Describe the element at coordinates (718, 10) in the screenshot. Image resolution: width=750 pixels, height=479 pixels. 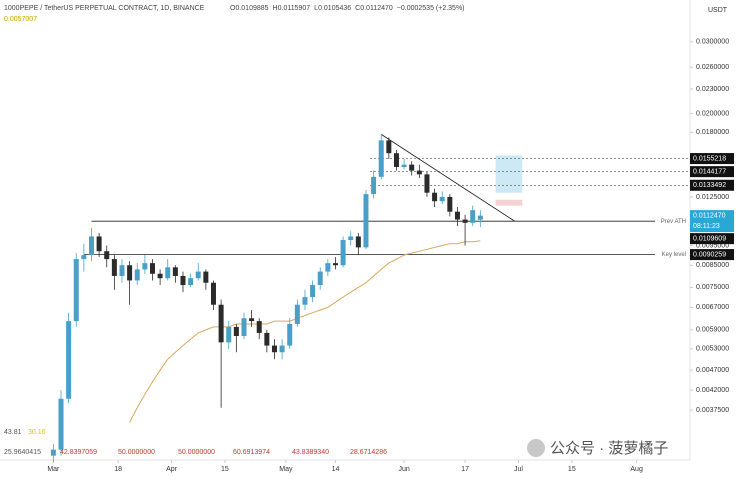
I see `y-unit: USDT` at that location.